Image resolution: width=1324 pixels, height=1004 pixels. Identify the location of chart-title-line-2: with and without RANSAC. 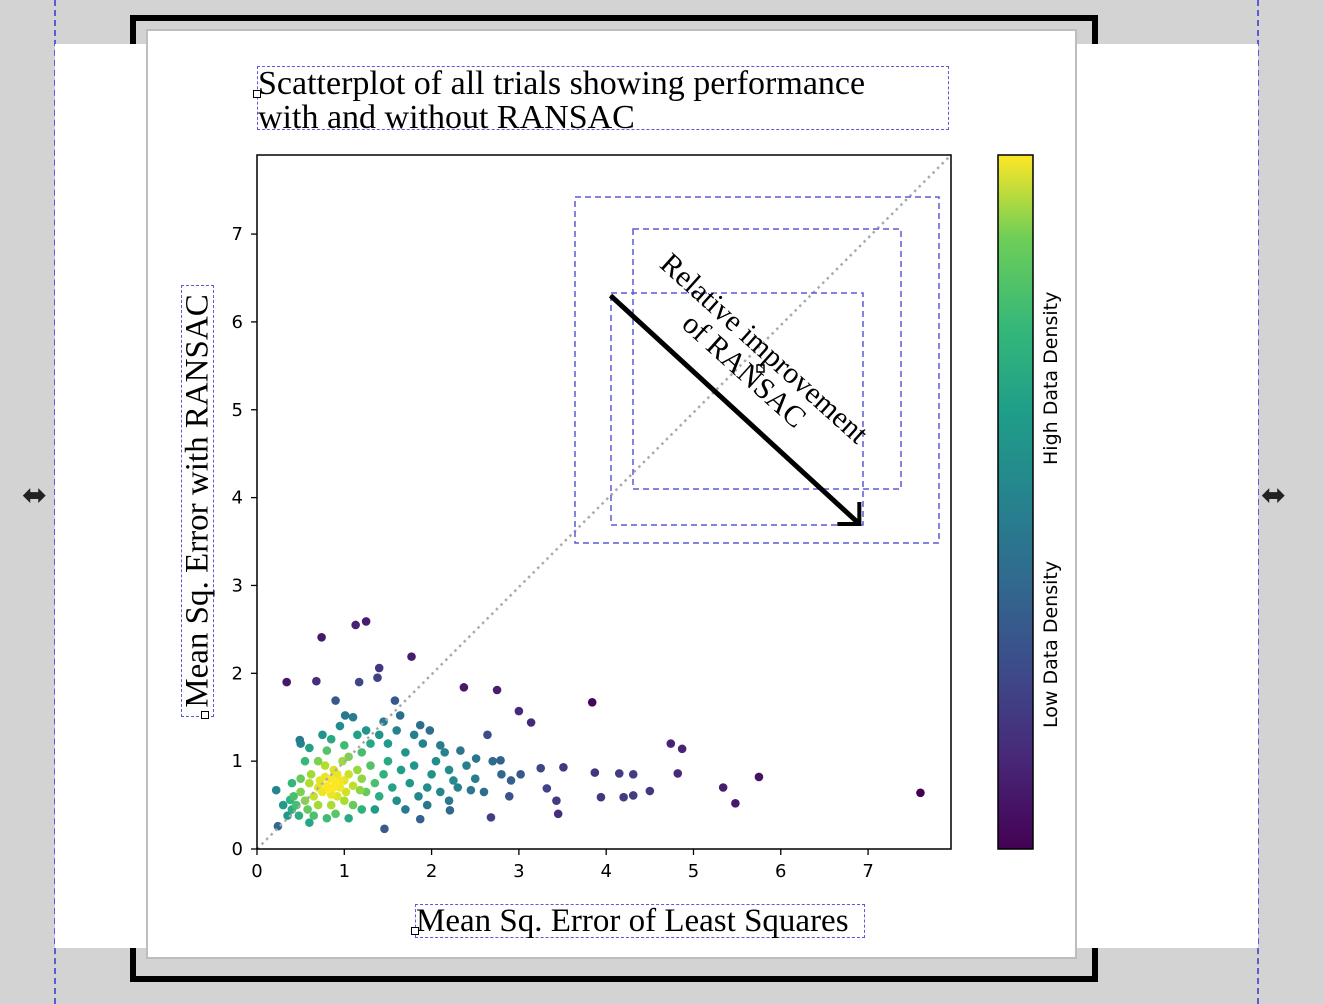
(446, 117).